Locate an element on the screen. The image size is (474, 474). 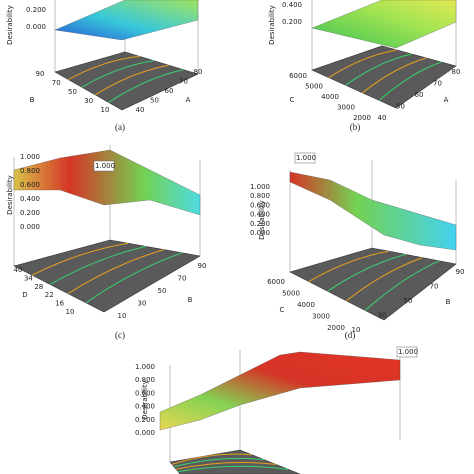
panel-label: (a) is located at coordinates (120, 127).